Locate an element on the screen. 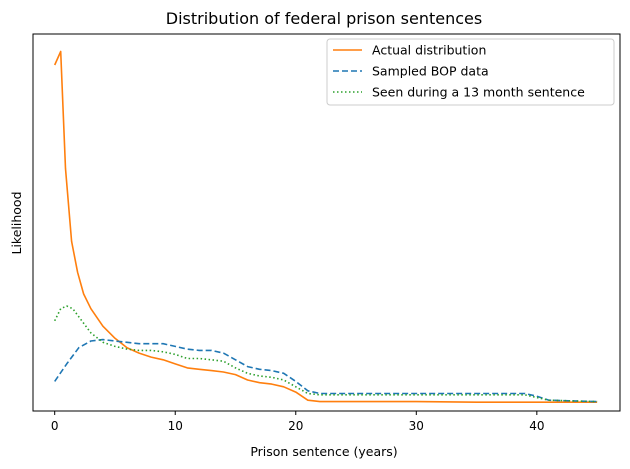  legend-label-1: Actual distribution is located at coordinates (429, 50).